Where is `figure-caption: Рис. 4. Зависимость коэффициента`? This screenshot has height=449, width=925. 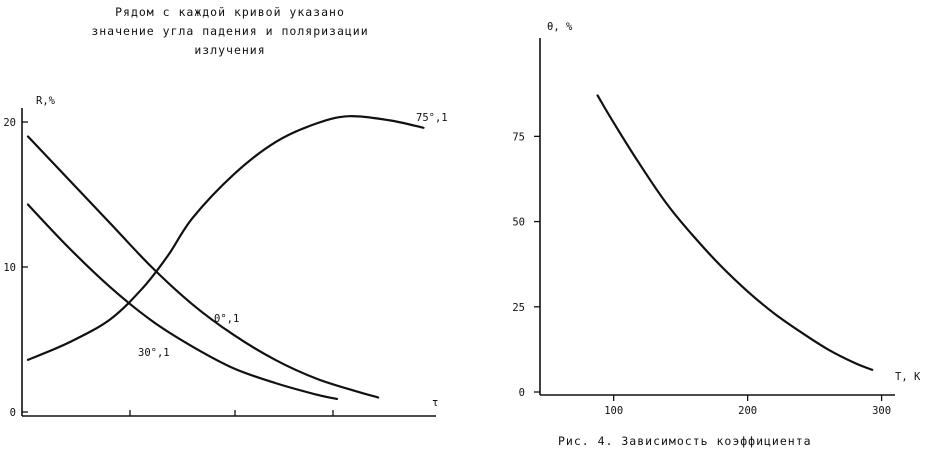
figure-caption: Рис. 4. Зависимость коэффициента is located at coordinates (685, 441).